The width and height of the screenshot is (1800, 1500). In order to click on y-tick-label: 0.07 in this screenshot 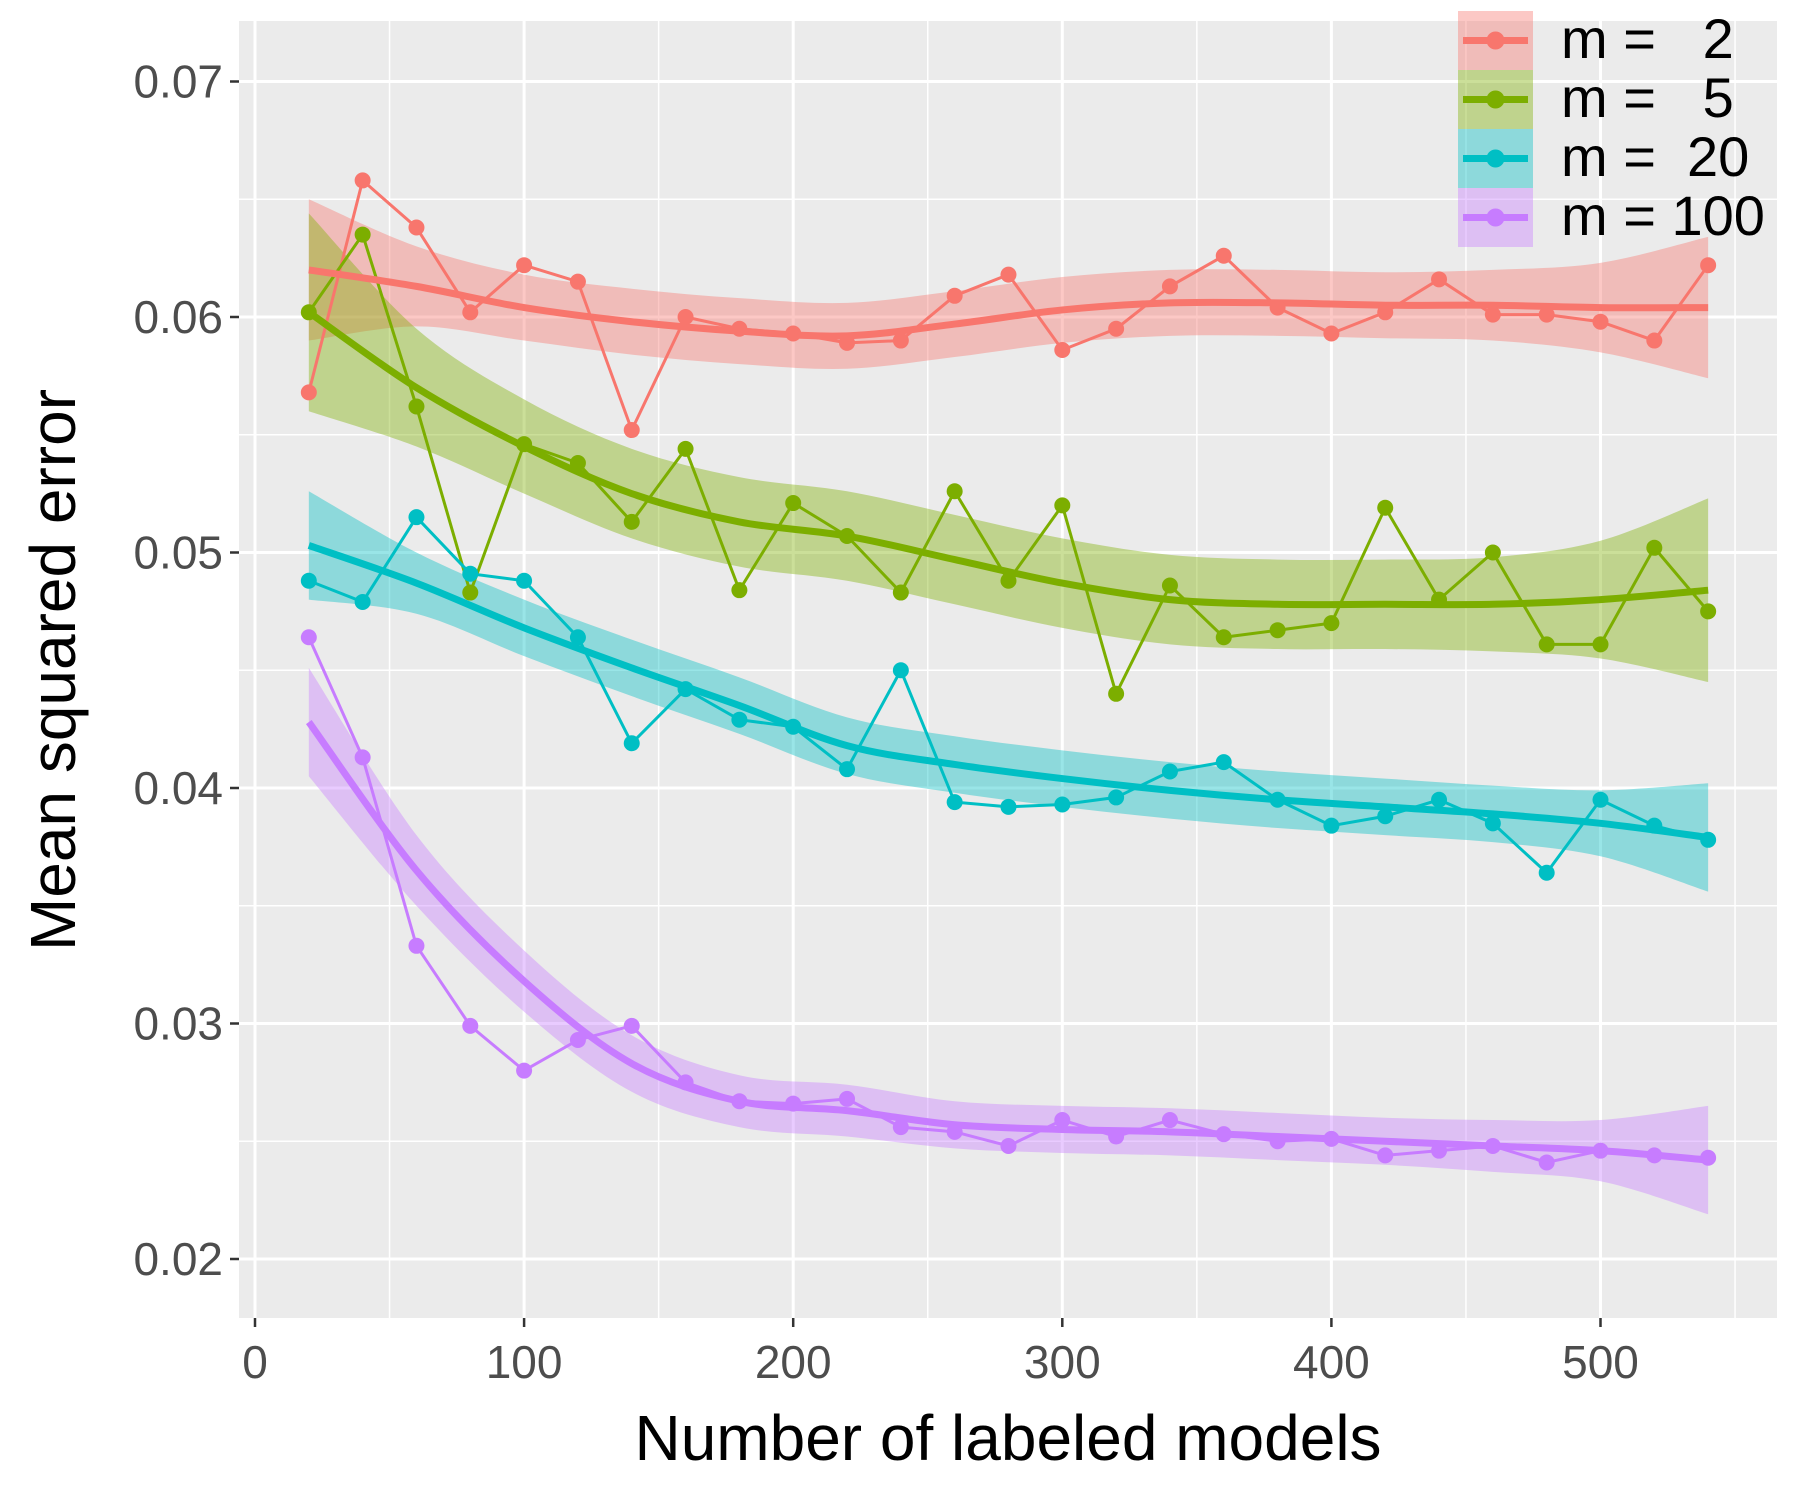, I will do `click(178, 82)`.